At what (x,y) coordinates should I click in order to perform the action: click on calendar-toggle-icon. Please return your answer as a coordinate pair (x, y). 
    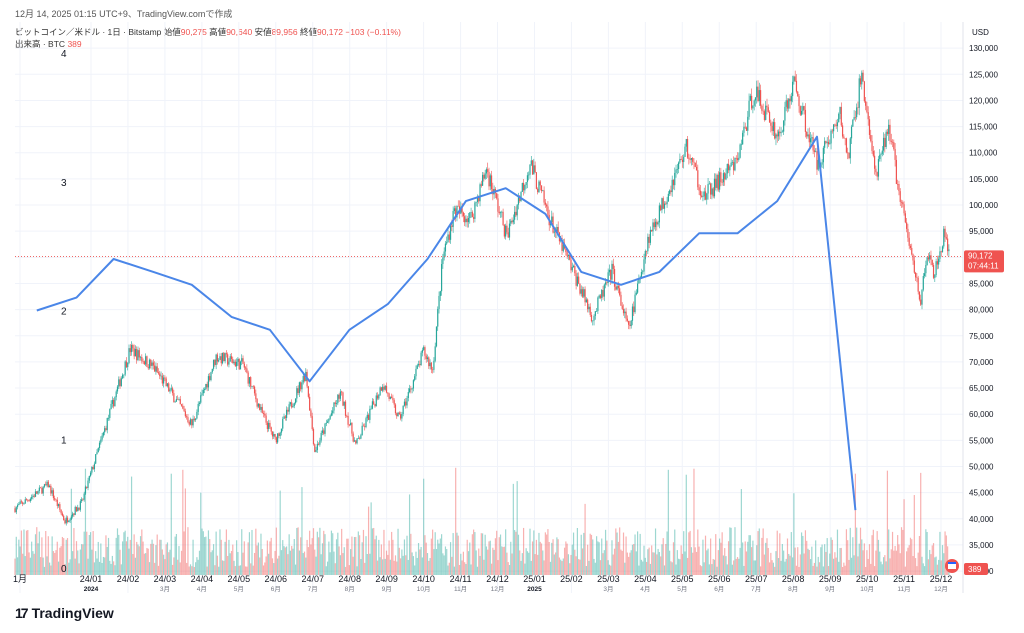
    Looking at the image, I should click on (952, 566).